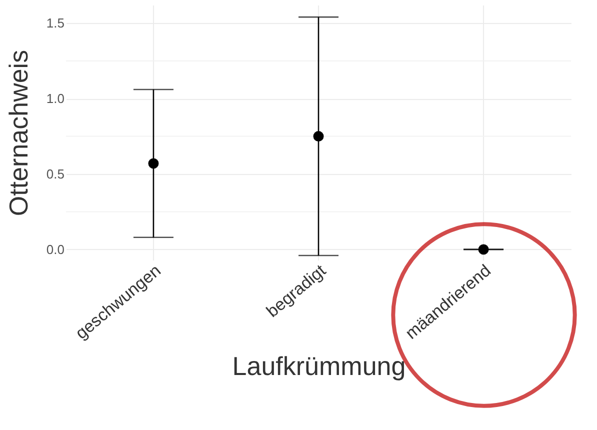  What do you see at coordinates (18, 133) in the screenshot?
I see `y-axis-title: Otternachweis` at bounding box center [18, 133].